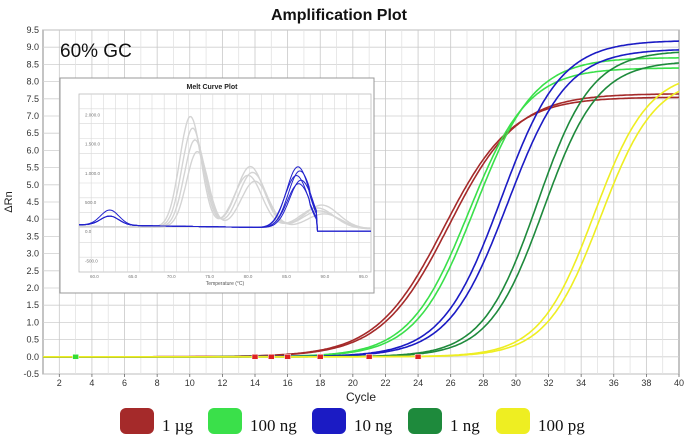  What do you see at coordinates (451, 383) in the screenshot?
I see `x-tick-label: 26` at bounding box center [451, 383].